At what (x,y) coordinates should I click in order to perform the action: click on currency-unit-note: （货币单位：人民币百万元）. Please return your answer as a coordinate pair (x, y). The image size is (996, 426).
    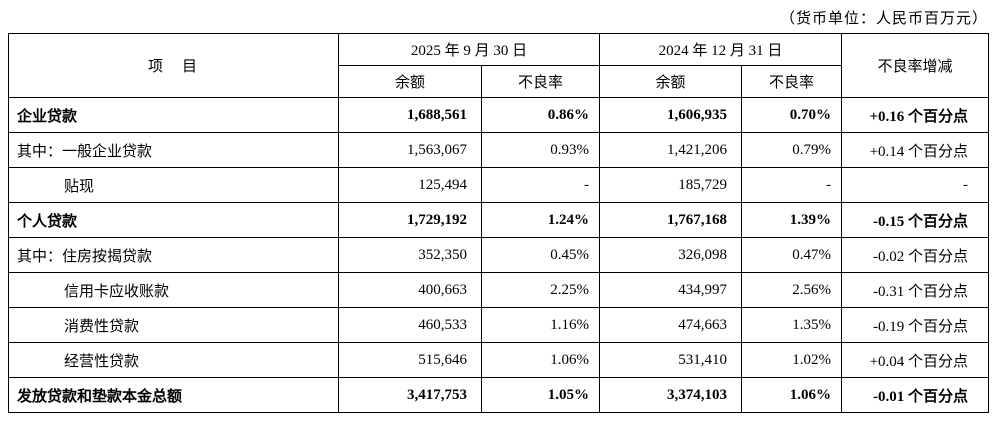
    Looking at the image, I should click on (883, 19).